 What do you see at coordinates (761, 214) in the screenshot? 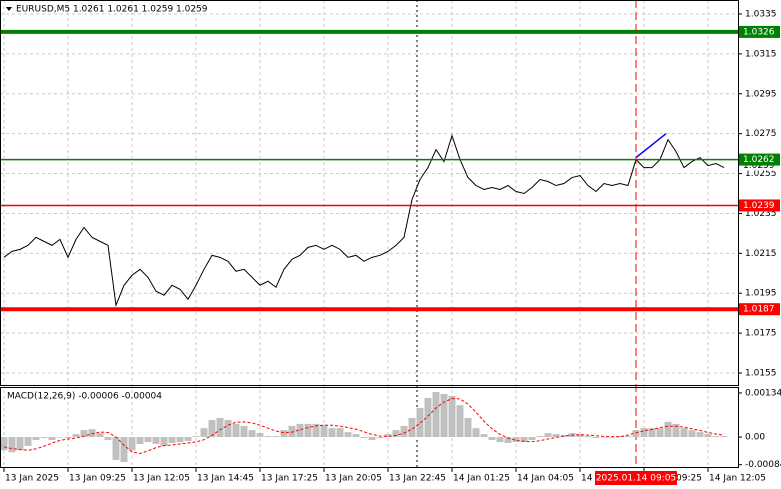
I see `y-tick-label: 1.0235` at bounding box center [761, 214].